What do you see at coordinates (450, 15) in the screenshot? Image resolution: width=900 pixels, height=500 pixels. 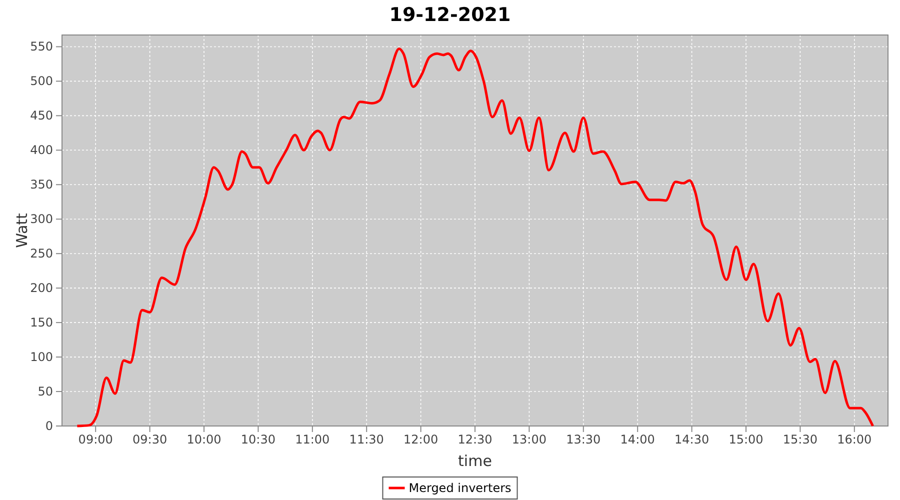 I see `chart-title: 19-12-2021` at bounding box center [450, 15].